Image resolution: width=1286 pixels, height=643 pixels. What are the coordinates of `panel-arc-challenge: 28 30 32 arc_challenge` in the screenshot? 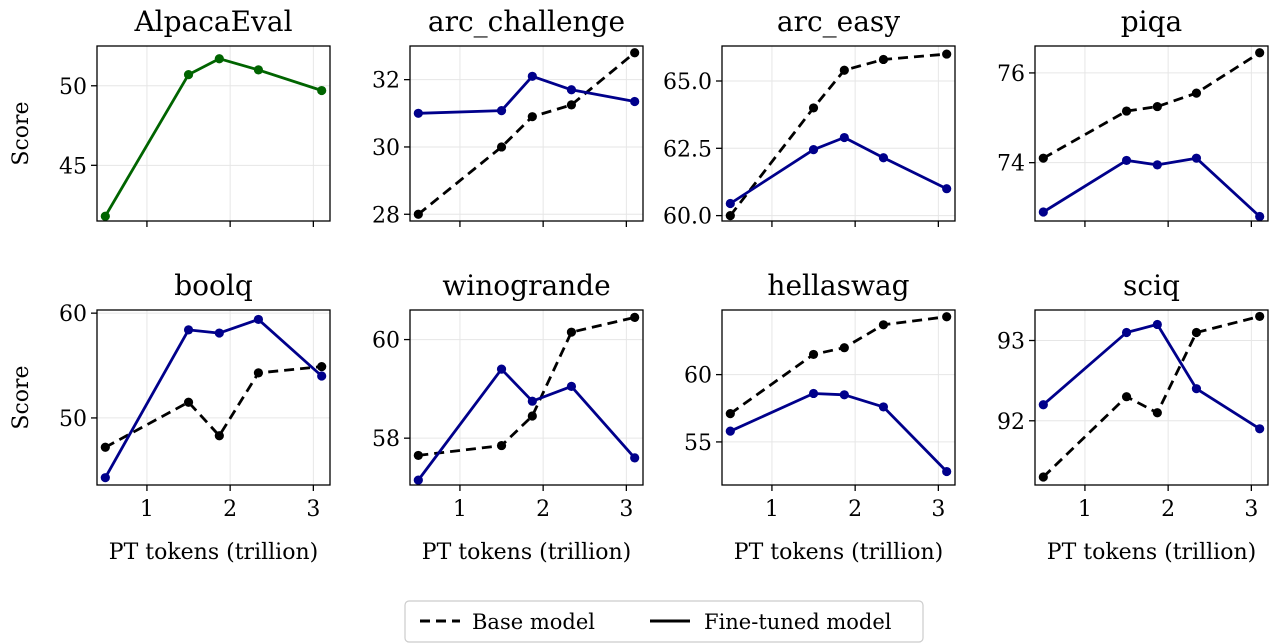 It's located at (508, 116).